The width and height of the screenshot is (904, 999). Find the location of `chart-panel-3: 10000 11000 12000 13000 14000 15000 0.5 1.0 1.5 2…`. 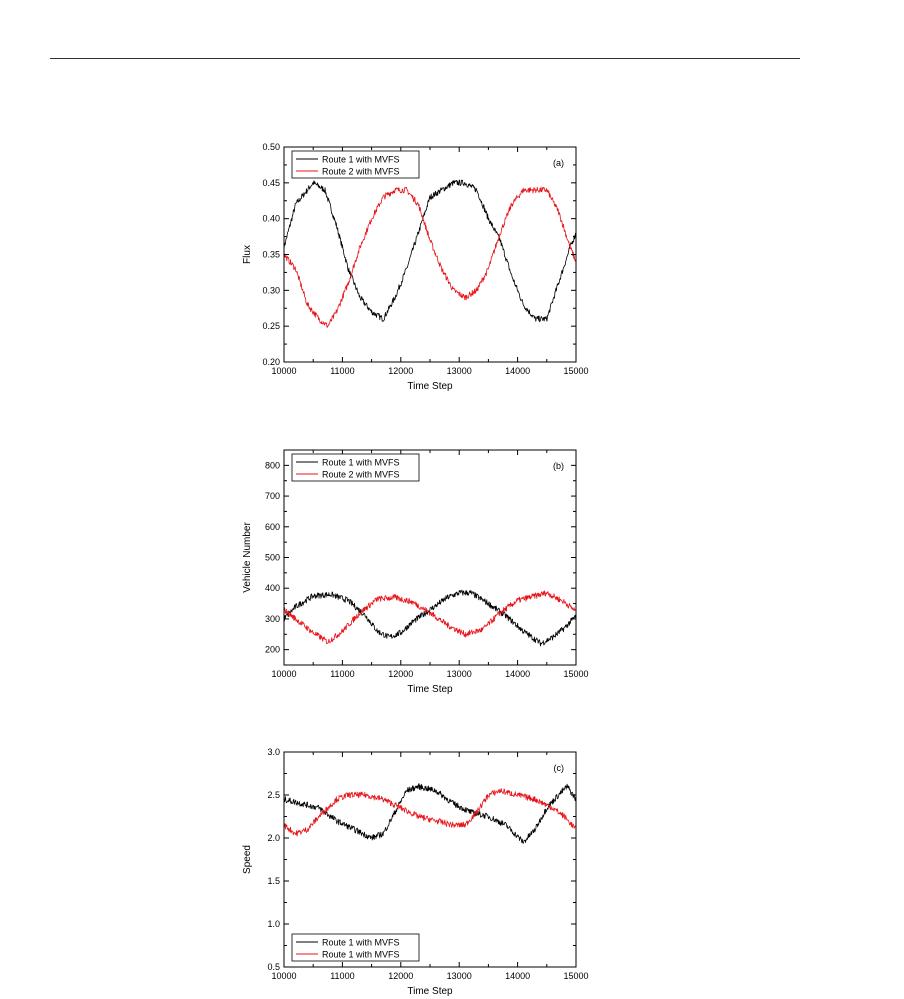

chart-panel-3: 10000 11000 12000 13000 14000 15000 0.5 1.0 1.5 2… is located at coordinates (415, 872).